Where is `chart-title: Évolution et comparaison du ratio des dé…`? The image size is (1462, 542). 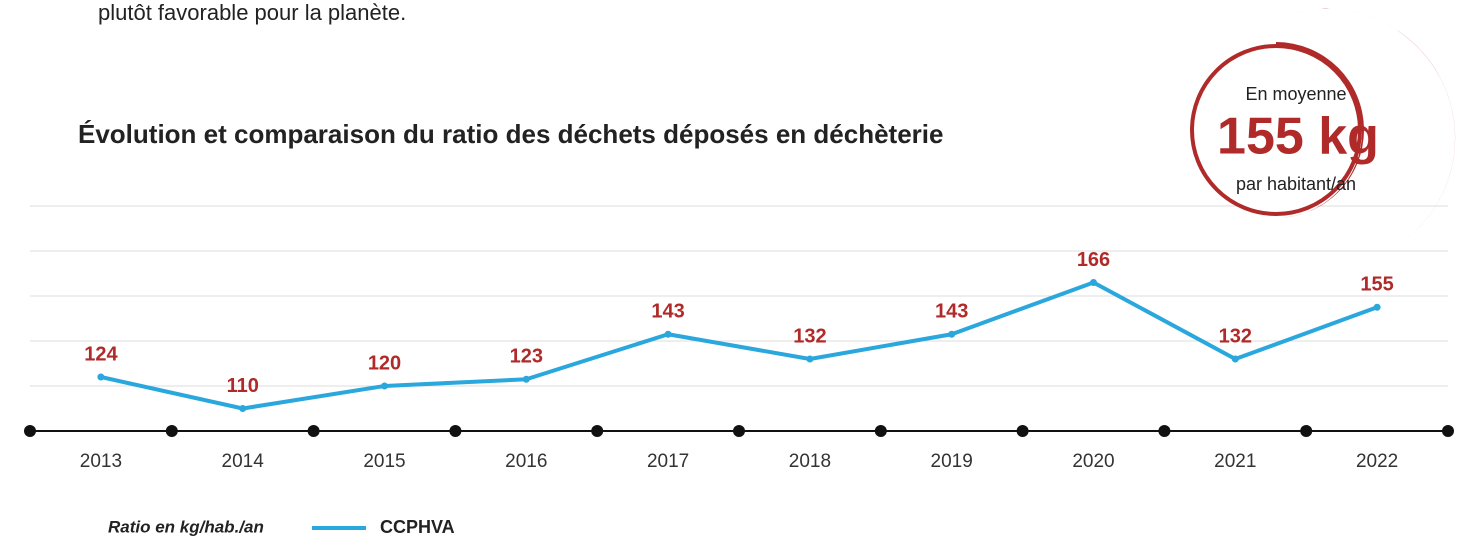
chart-title: Évolution et comparaison du ratio des dé… is located at coordinates (510, 134).